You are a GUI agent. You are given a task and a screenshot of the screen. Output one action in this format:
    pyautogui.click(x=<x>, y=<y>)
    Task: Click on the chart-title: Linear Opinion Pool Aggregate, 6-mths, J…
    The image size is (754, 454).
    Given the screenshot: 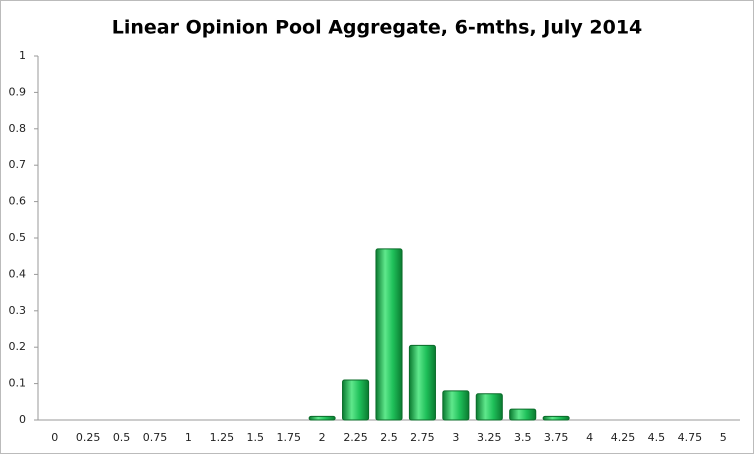 What is the action you would take?
    pyautogui.click(x=377, y=28)
    